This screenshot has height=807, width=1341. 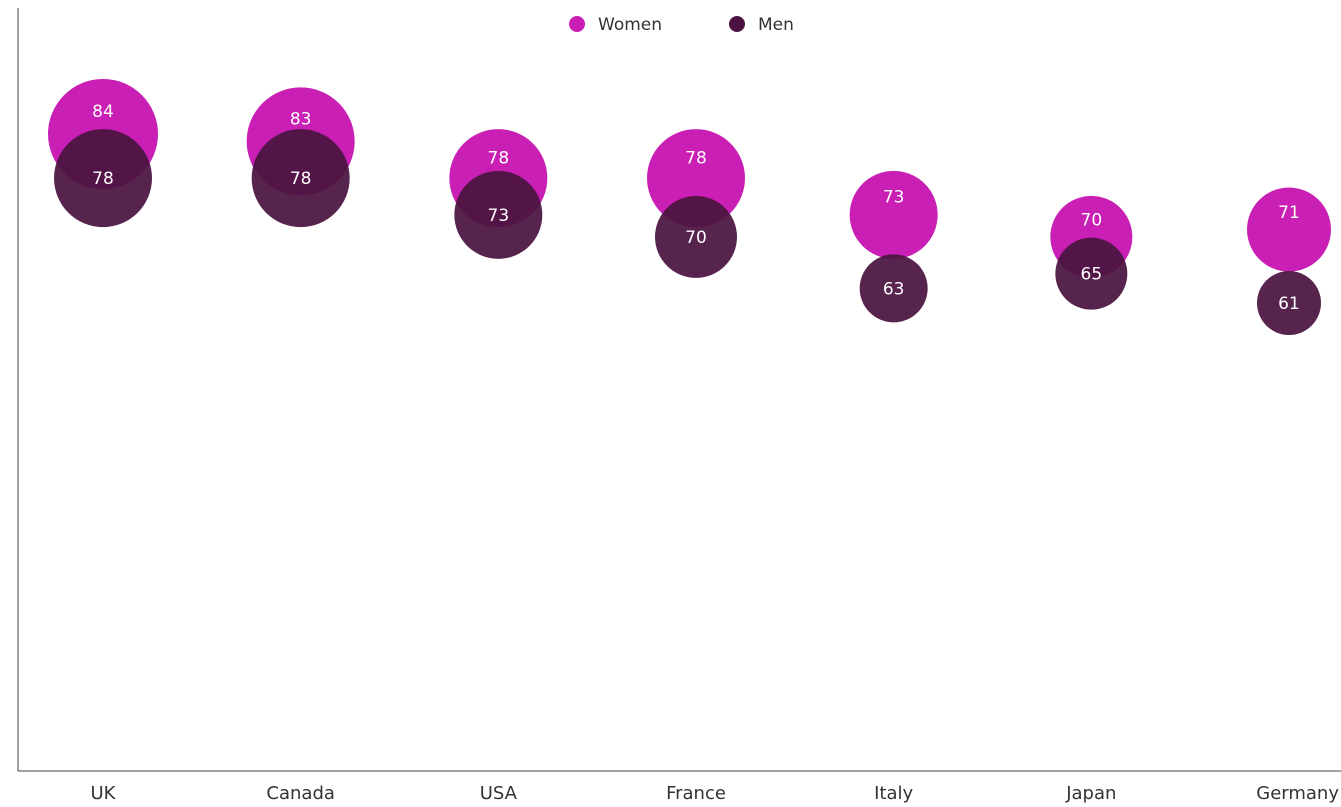 I want to click on bubble-men-canada, so click(x=300, y=178).